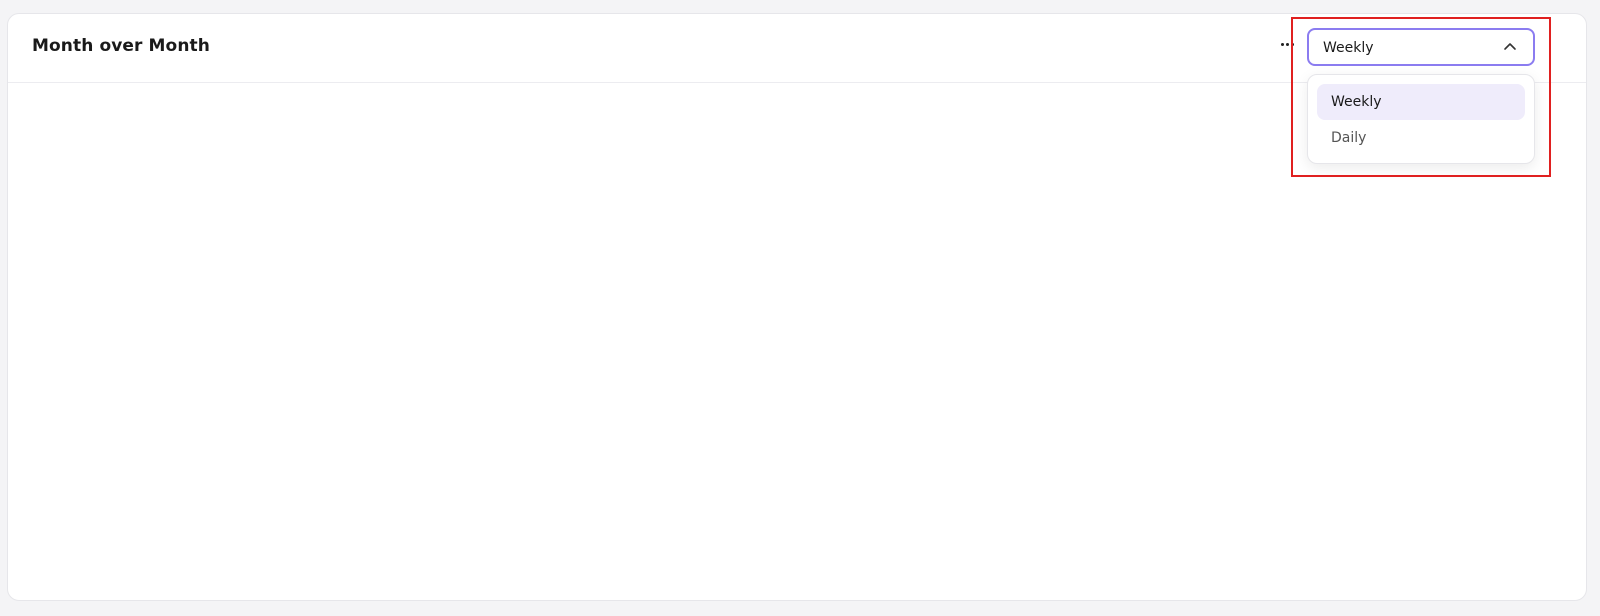 Image resolution: width=1600 pixels, height=616 pixels. I want to click on interval-select: Weekly, so click(1421, 47).